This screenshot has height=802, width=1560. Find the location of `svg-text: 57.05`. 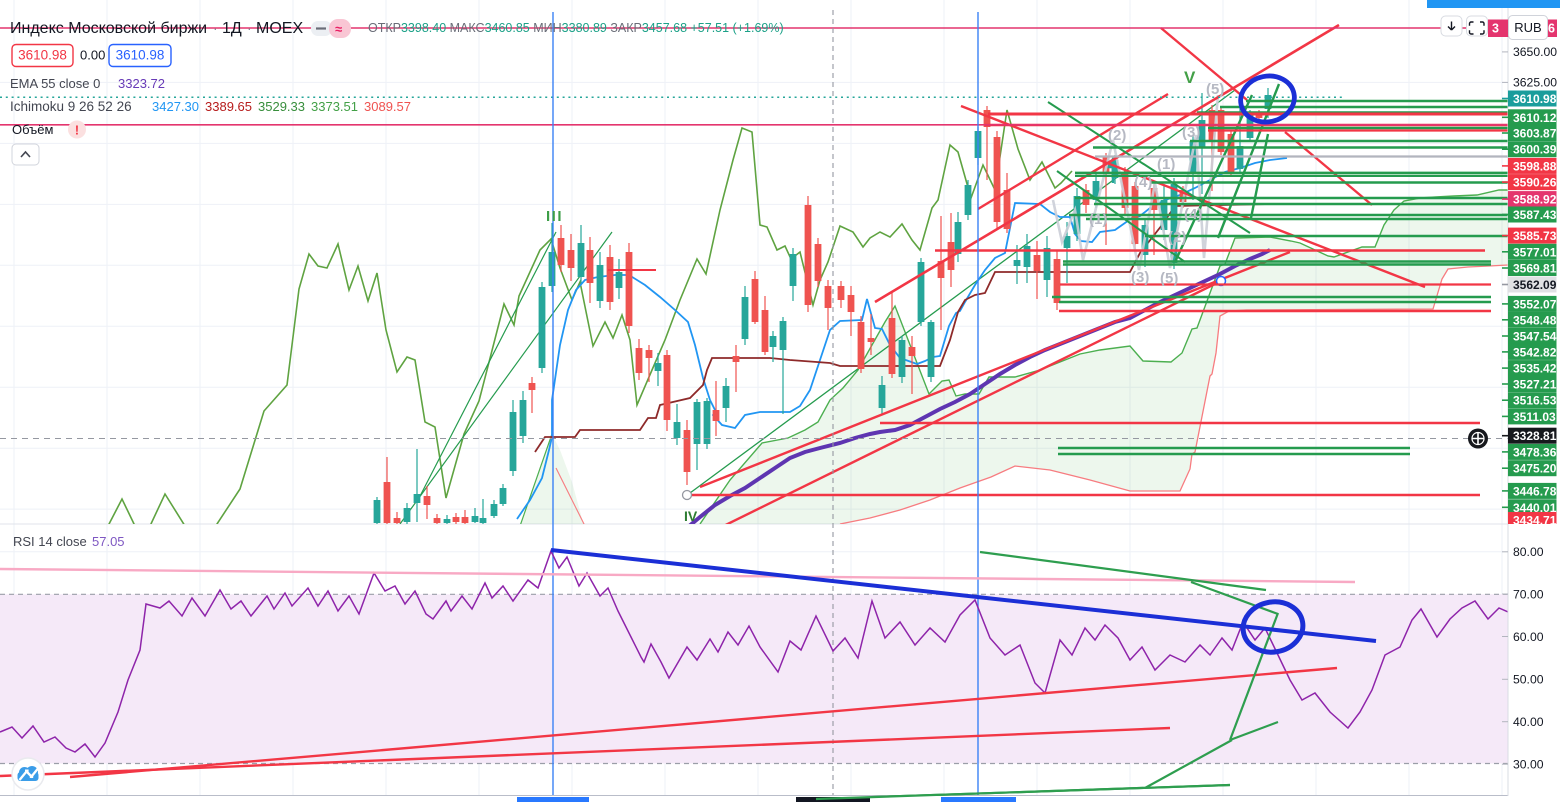

svg-text: 57.05 is located at coordinates (108, 541).